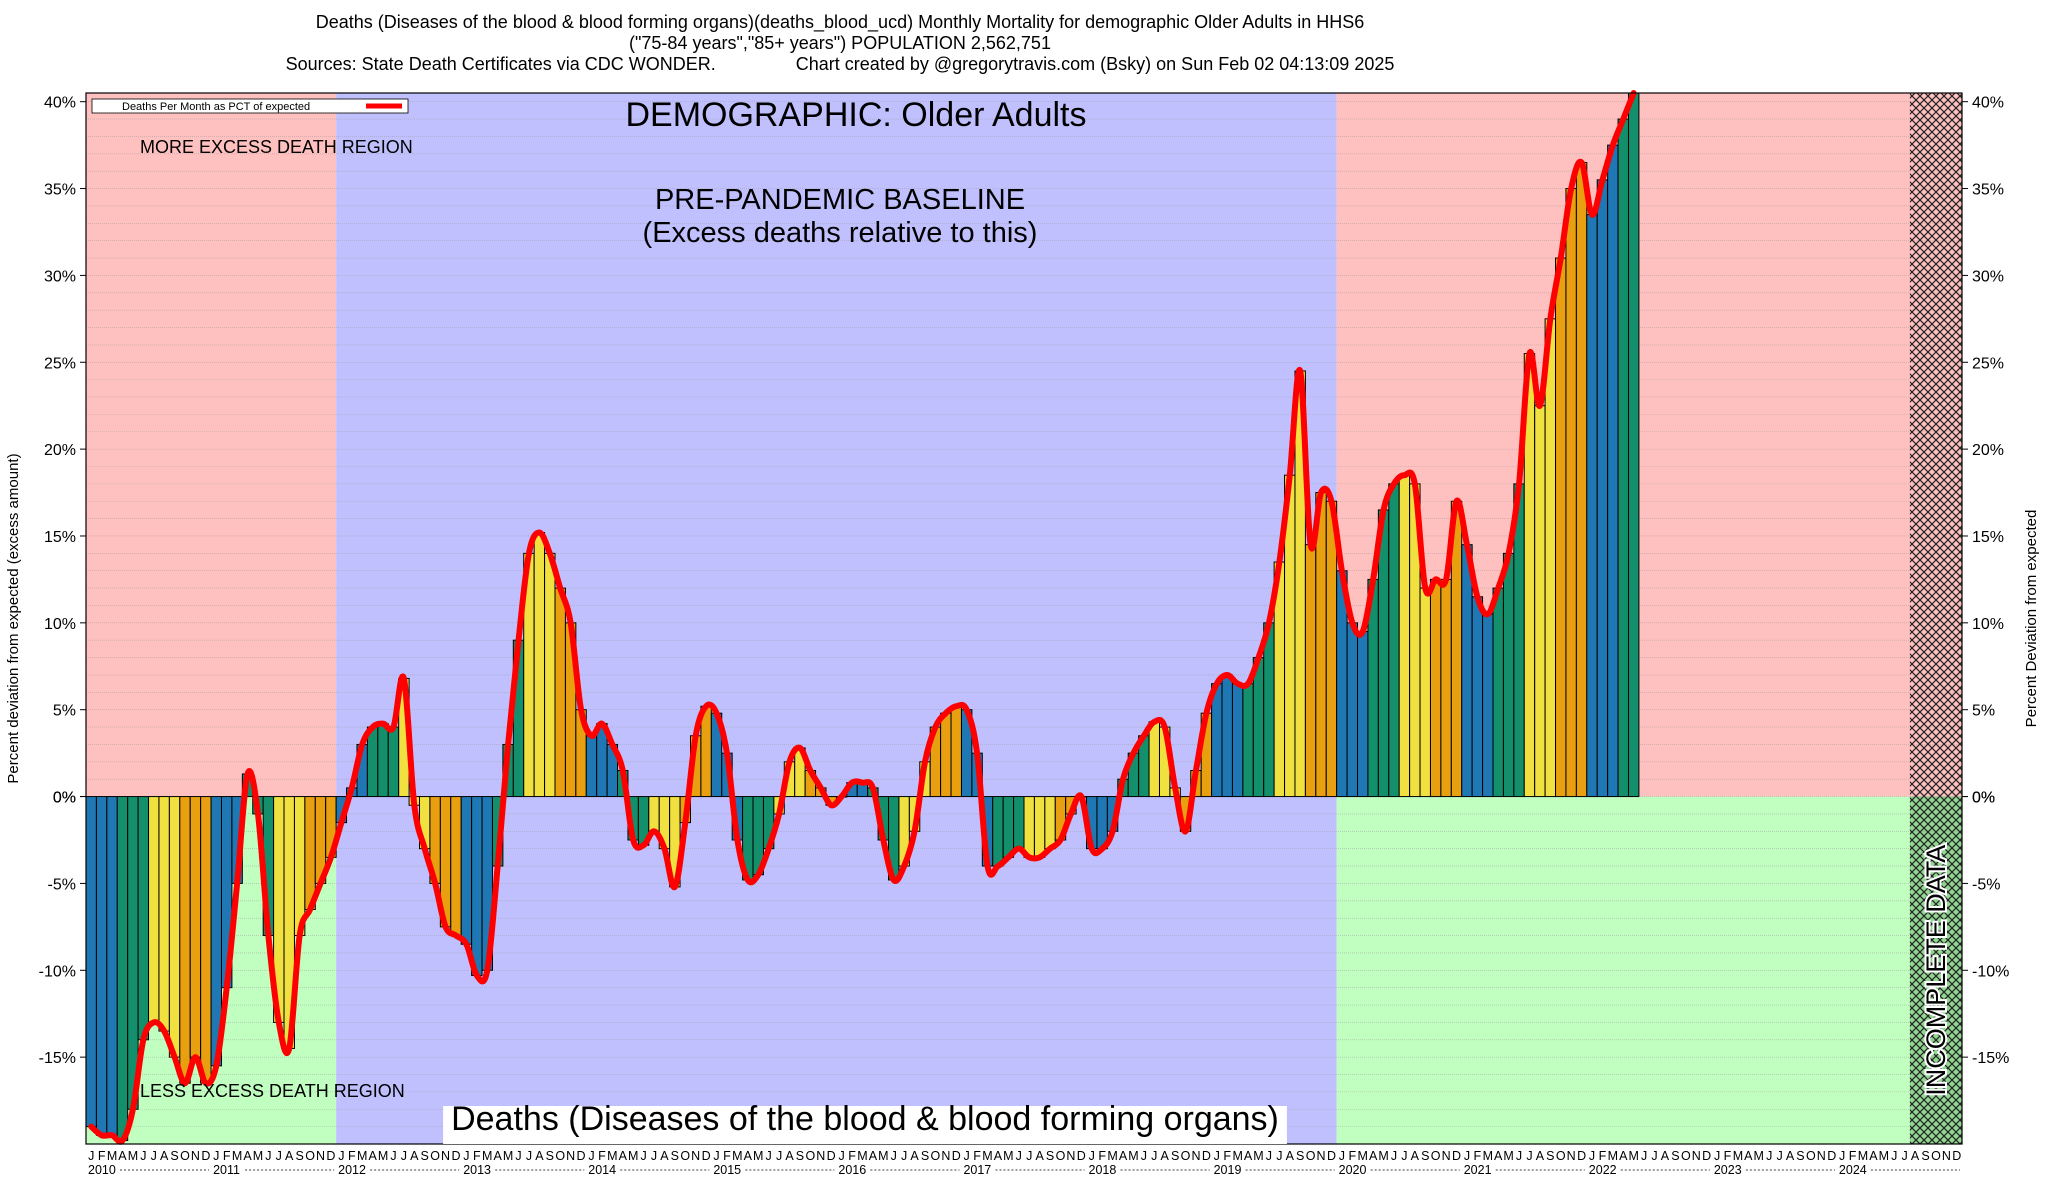  Describe the element at coordinates (1983, 798) in the screenshot. I see `ytick-label-right: 0%` at that location.